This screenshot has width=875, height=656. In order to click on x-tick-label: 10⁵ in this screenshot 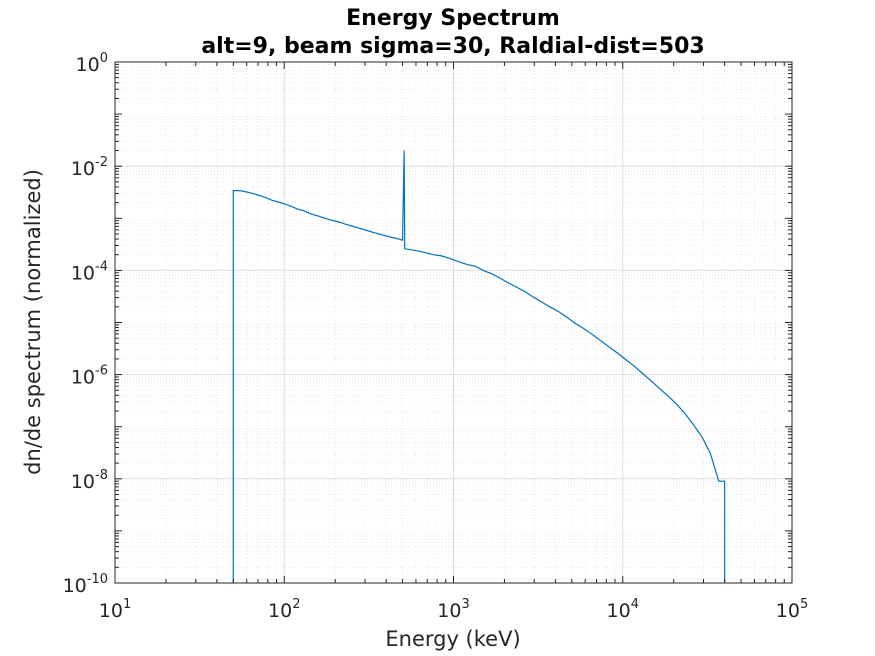, I will do `click(792, 609)`.